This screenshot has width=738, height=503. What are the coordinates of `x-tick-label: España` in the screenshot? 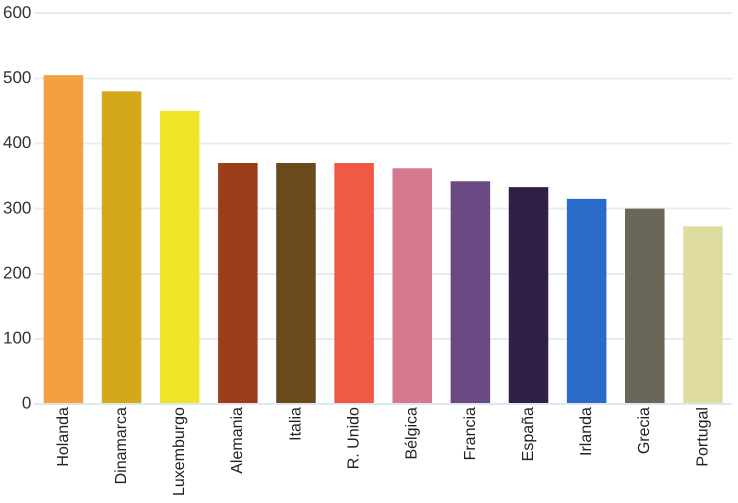 It's located at (528, 434).